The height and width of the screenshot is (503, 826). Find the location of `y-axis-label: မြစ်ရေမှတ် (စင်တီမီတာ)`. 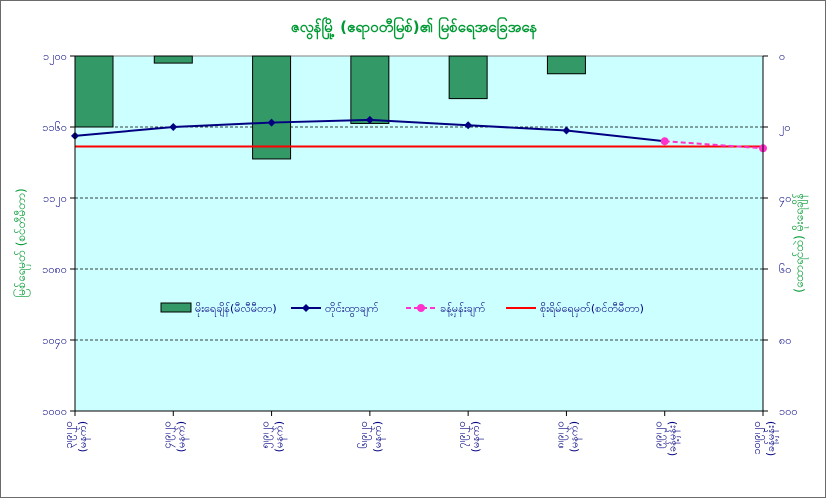

y-axis-label: မြစ်ရေမှတ် (စင်တီမီတာ) is located at coordinates (21, 242).